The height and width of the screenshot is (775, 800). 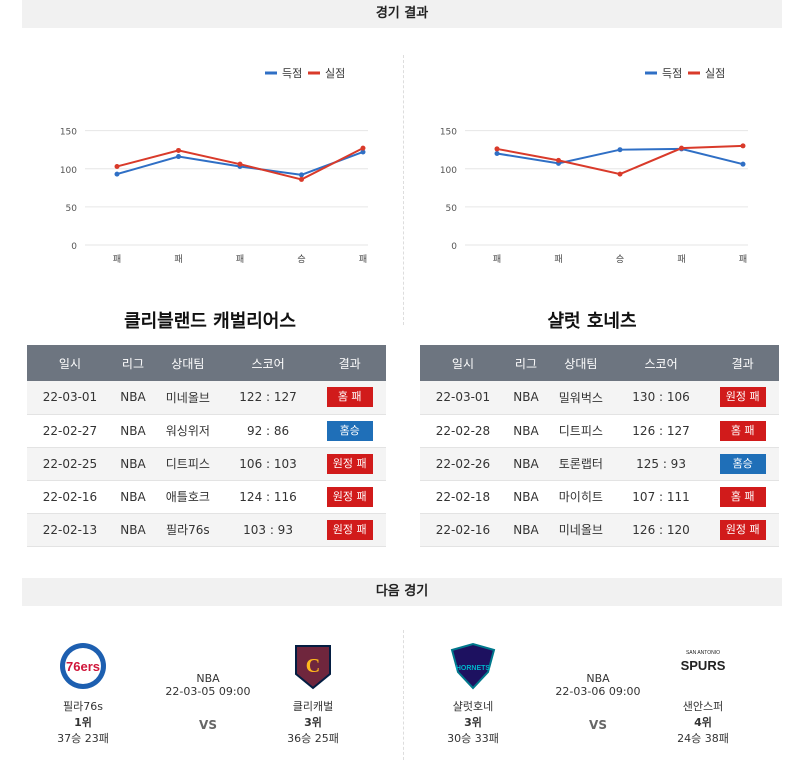 What do you see at coordinates (188, 464) in the screenshot?
I see `cell-opponent: 디트피스` at bounding box center [188, 464].